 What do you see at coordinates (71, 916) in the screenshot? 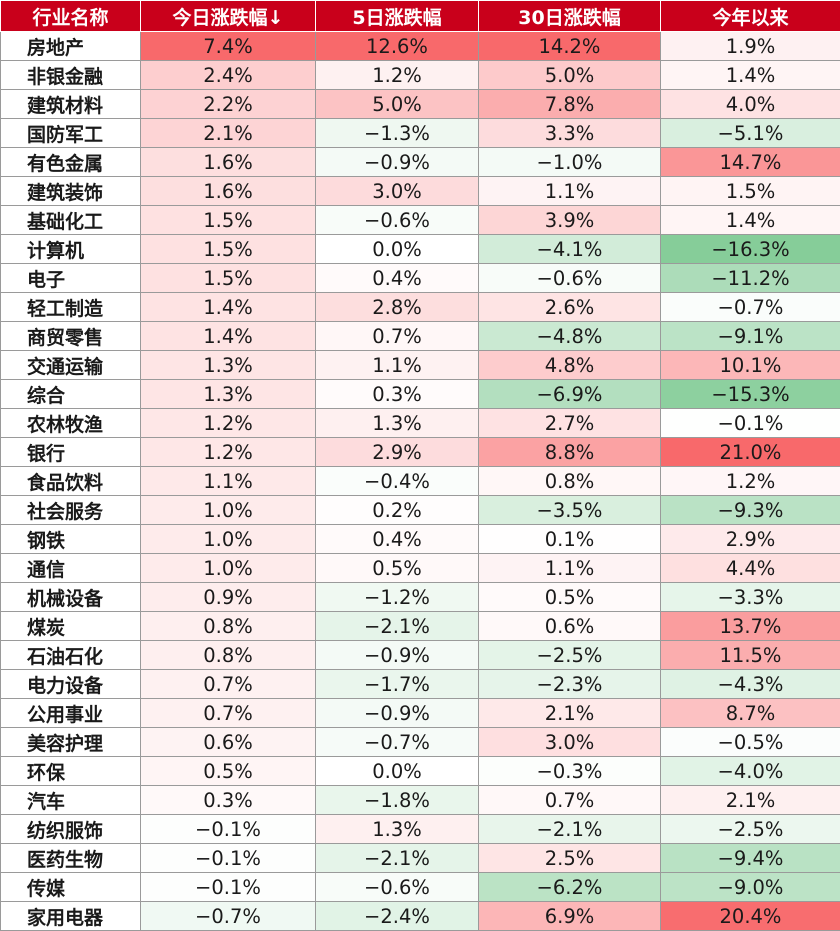
I see `industry-name-cell: 家用电器` at bounding box center [71, 916].